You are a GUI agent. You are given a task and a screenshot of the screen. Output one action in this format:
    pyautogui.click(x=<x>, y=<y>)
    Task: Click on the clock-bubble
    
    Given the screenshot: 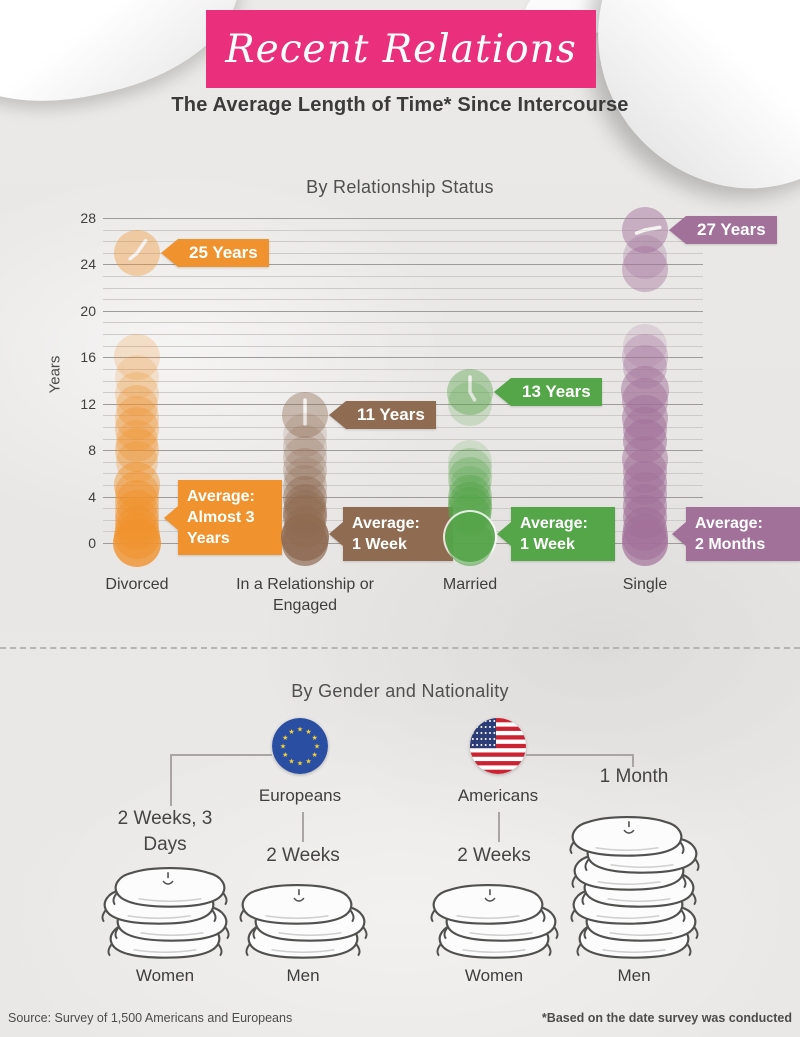 What is the action you would take?
    pyautogui.click(x=305, y=415)
    